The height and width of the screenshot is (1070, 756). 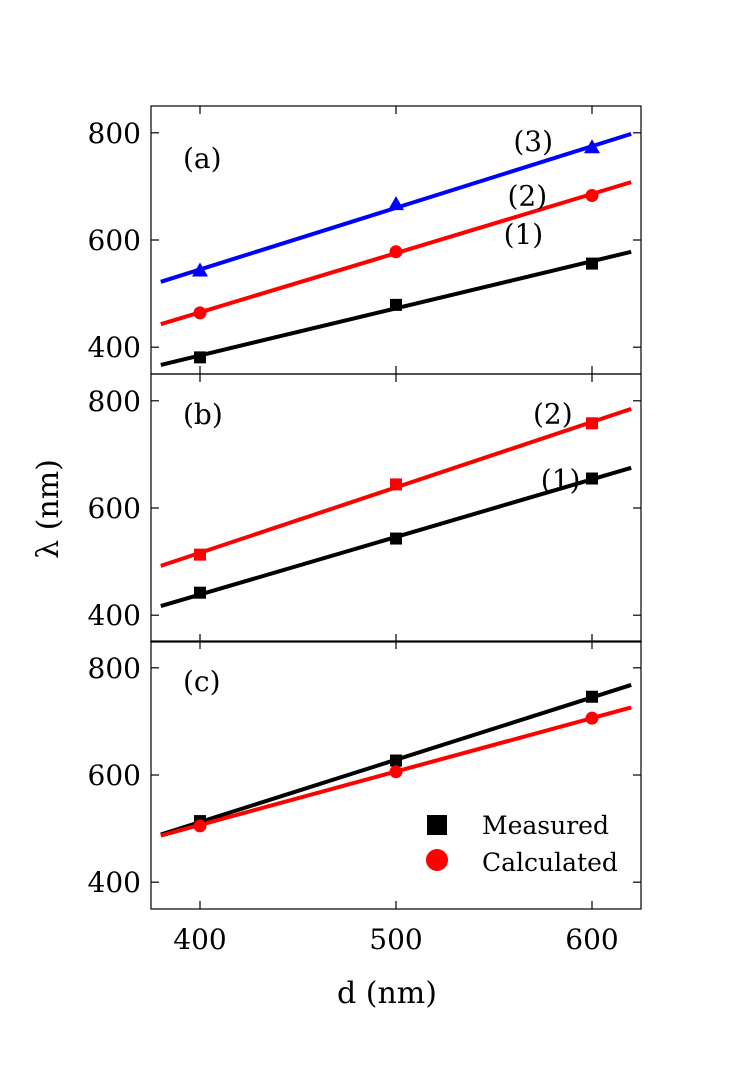 What do you see at coordinates (114, 882) in the screenshot?
I see `panel-c-y-tick-label: 400` at bounding box center [114, 882].